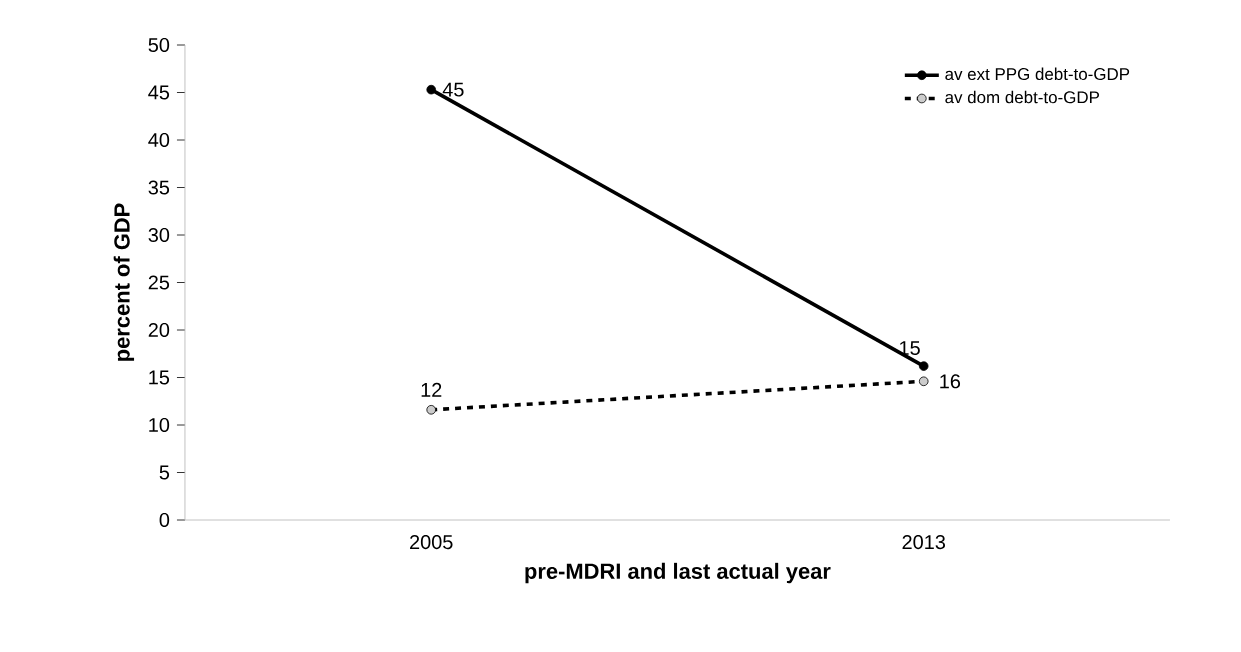 This screenshot has height=652, width=1241. Describe the element at coordinates (159, 425) in the screenshot. I see `y-tick-label: 10` at that location.